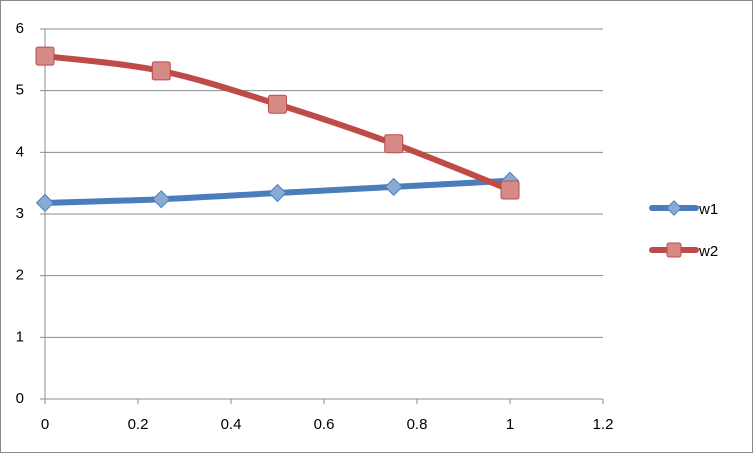  What do you see at coordinates (708, 251) in the screenshot?
I see `legend-label: w2` at bounding box center [708, 251].